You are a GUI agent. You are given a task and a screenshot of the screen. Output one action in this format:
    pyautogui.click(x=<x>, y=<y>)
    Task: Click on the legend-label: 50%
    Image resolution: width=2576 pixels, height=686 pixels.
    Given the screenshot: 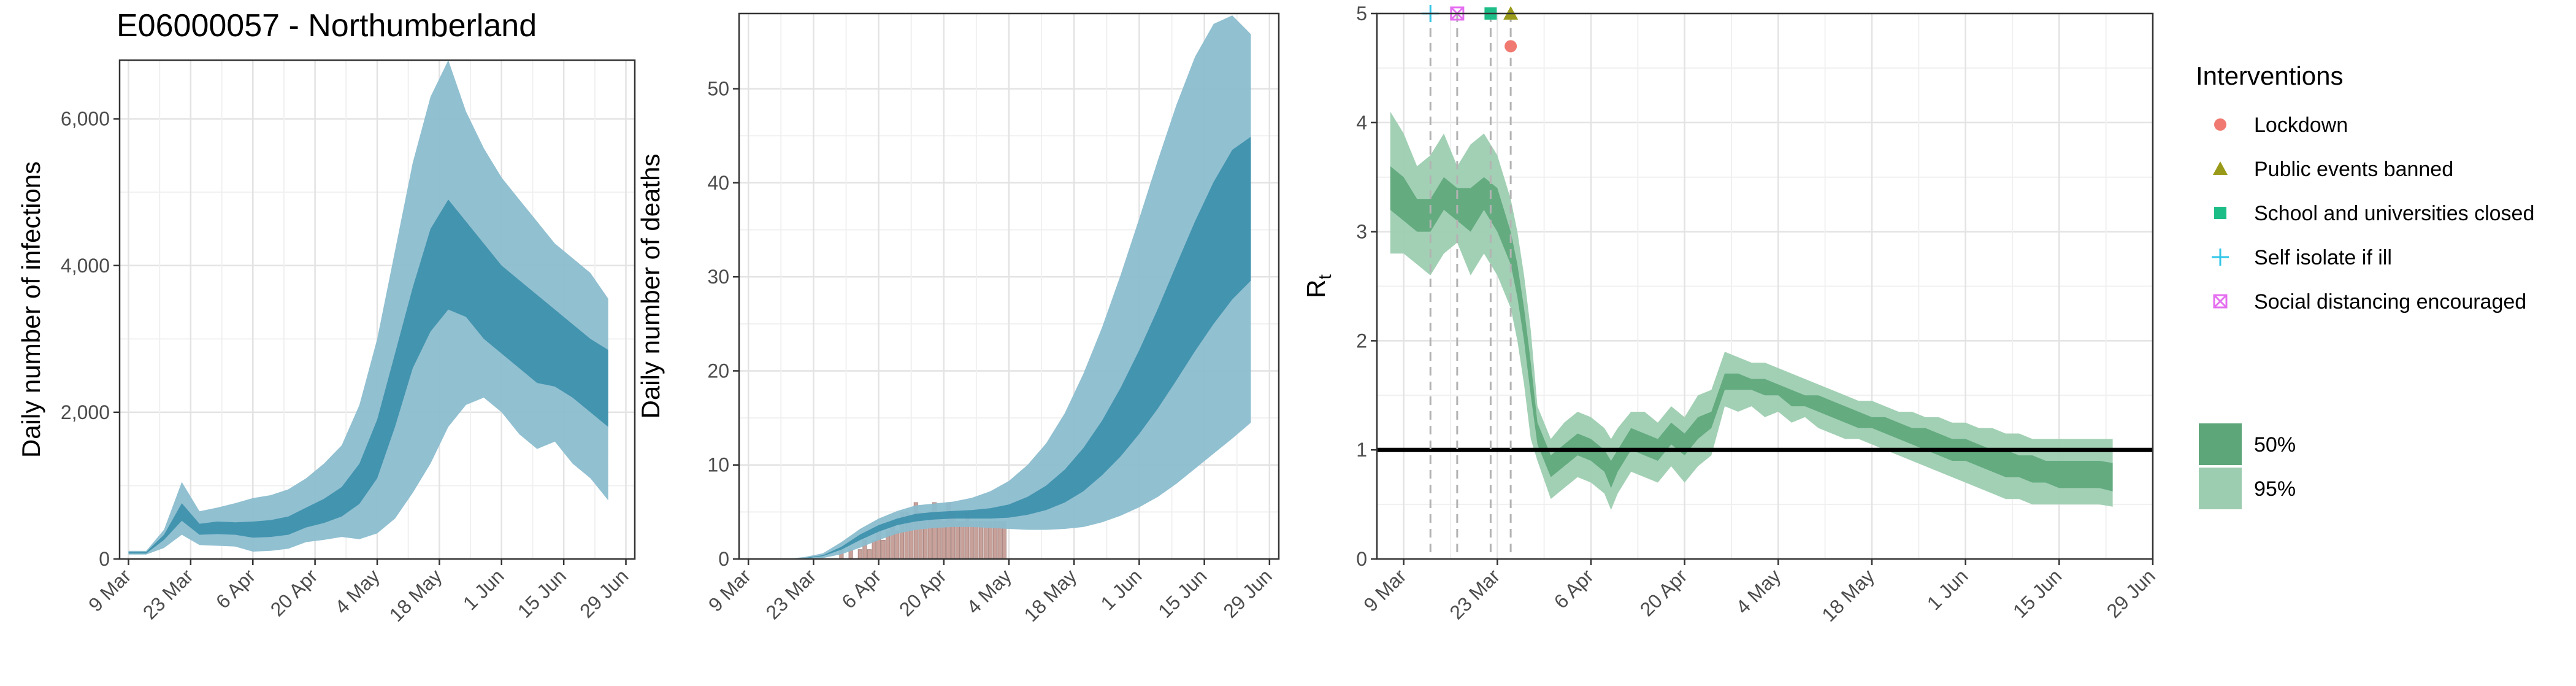 What is the action you would take?
    pyautogui.click(x=2275, y=445)
    